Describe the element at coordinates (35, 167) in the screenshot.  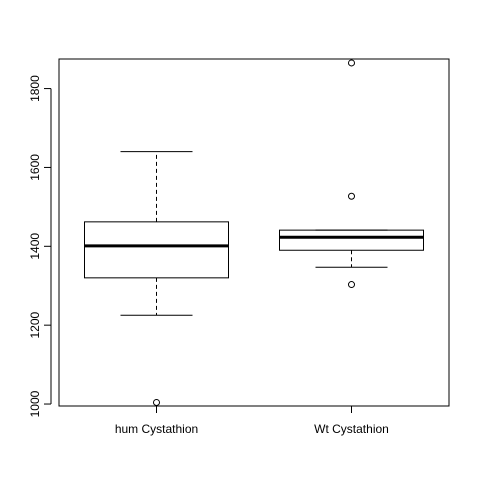
I see `y-tick-label: 1600` at that location.